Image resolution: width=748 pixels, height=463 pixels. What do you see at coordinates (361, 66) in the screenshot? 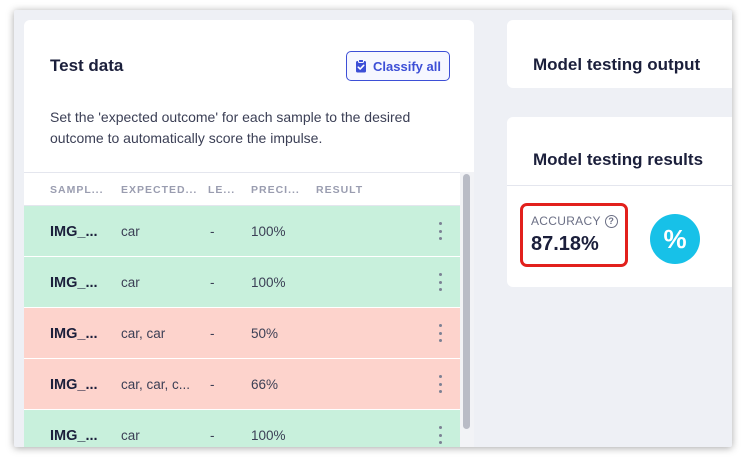
I see `clipboard-check-icon` at bounding box center [361, 66].